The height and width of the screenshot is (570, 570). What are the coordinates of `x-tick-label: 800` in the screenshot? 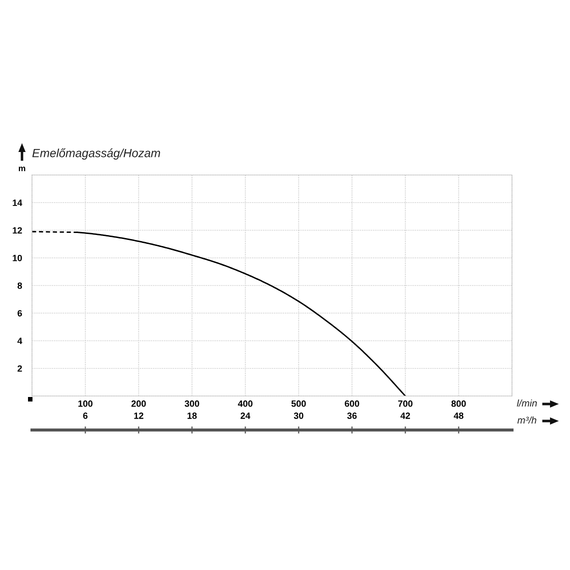 It's located at (458, 403).